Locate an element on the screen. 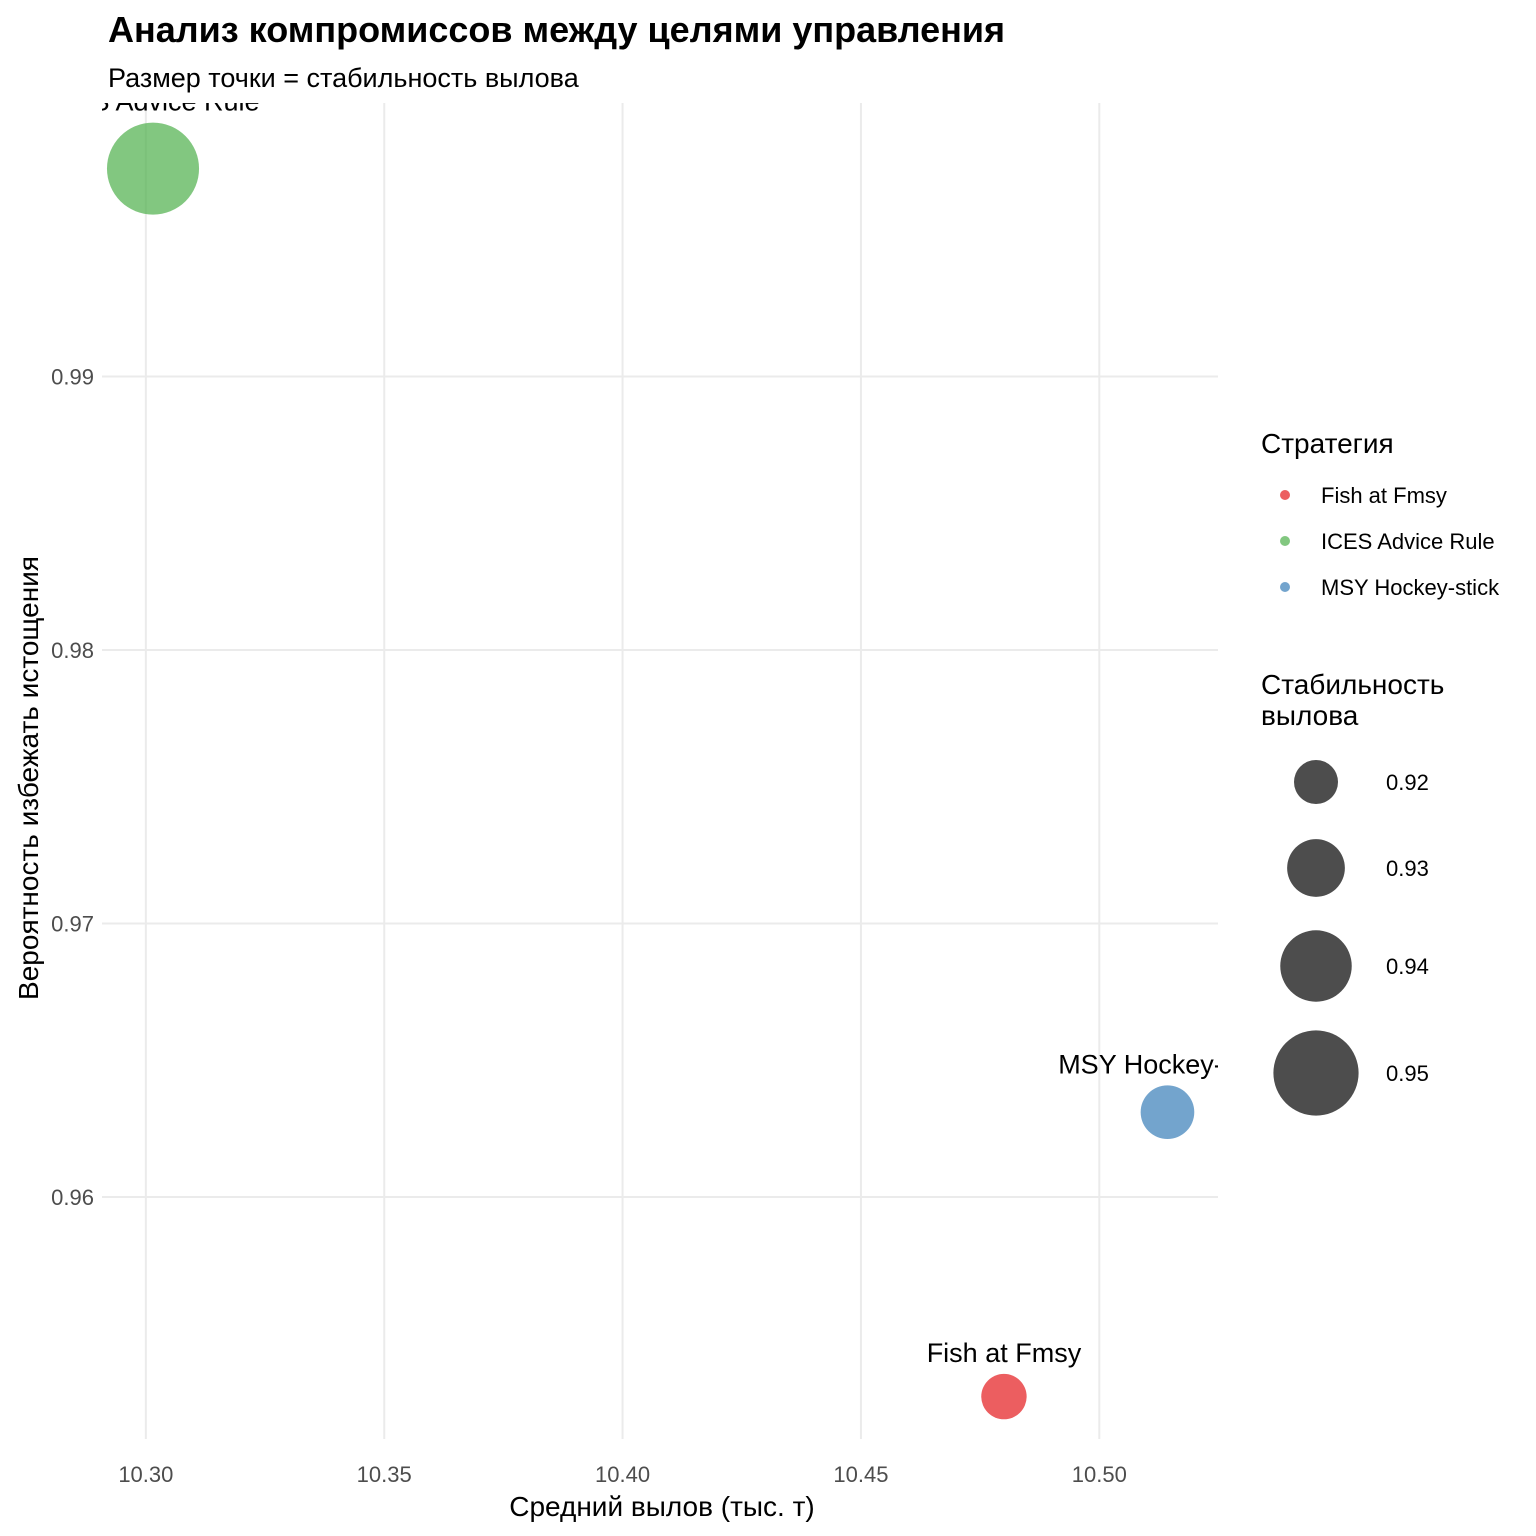  size-legend-label: 0.95 is located at coordinates (1407, 1073).